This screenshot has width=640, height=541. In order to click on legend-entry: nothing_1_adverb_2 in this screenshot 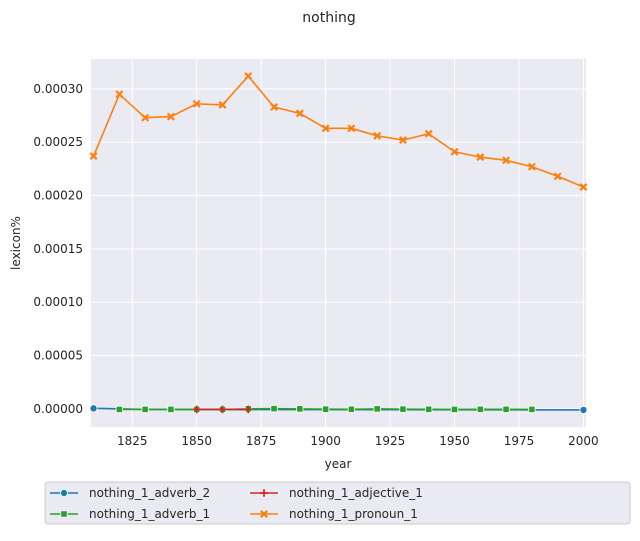, I will do `click(130, 493)`.